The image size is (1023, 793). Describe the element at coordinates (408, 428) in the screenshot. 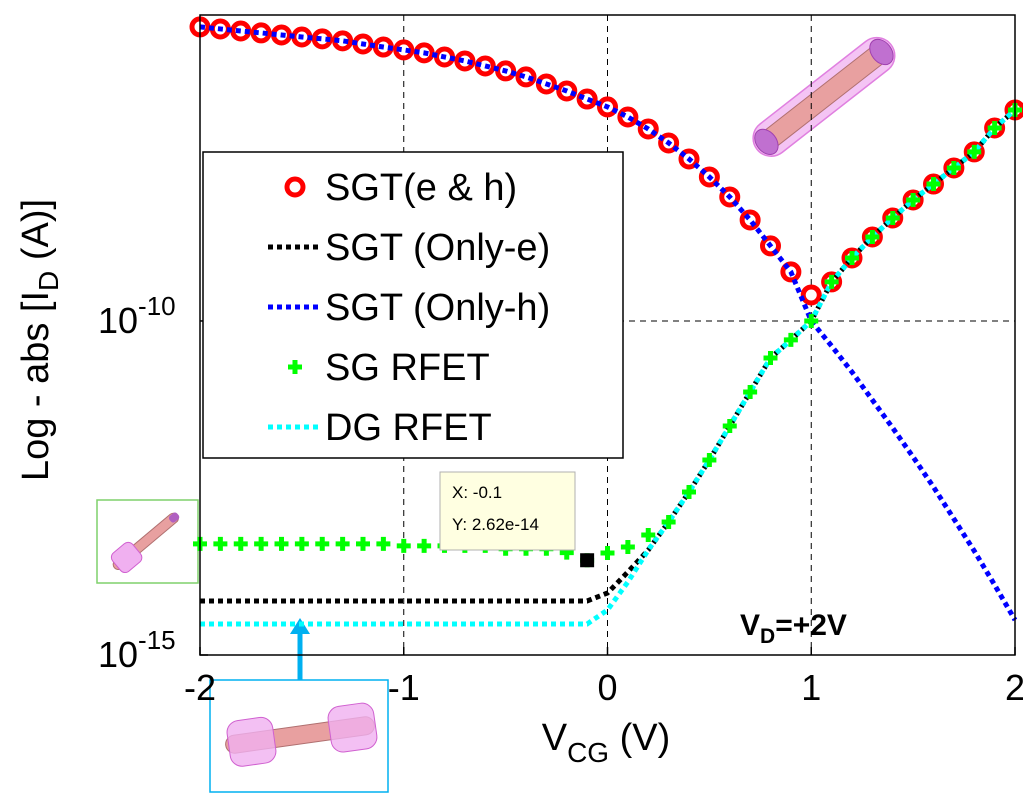

I see `legend-label: DG RFET` at that location.